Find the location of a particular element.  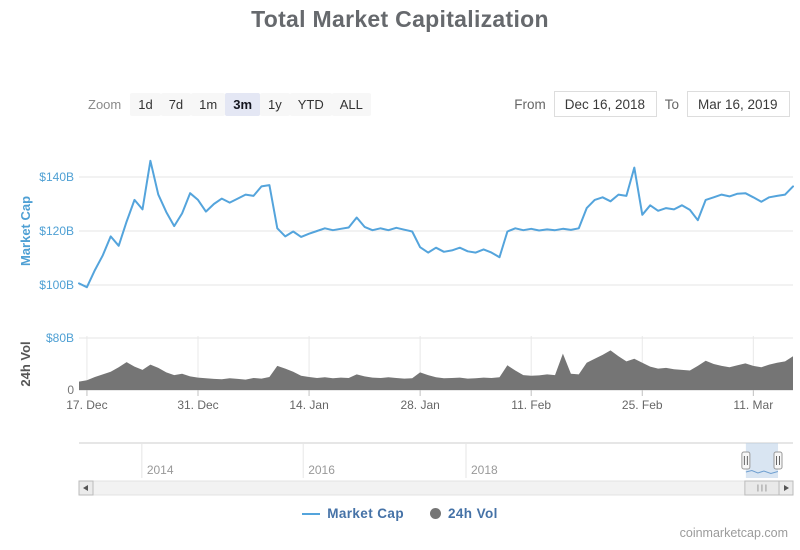

zoom-button-3m: 3m is located at coordinates (243, 104).